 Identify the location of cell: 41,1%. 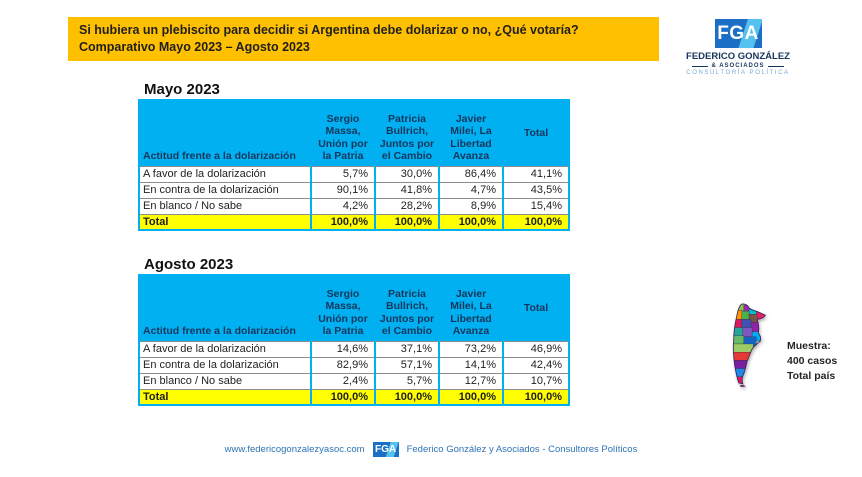
(536, 173).